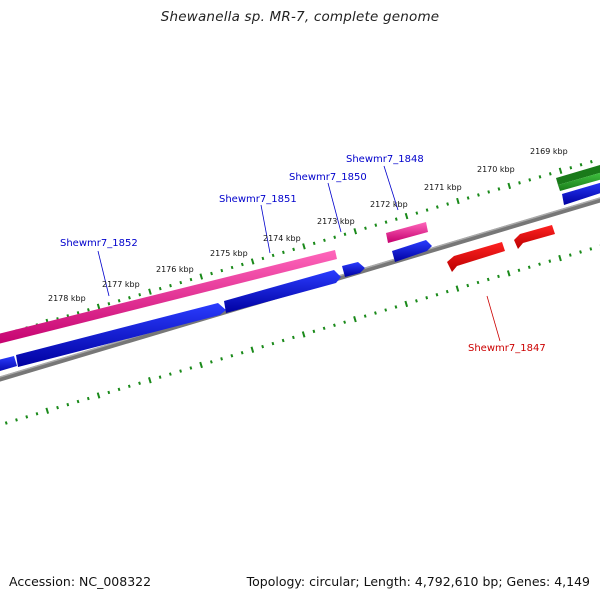 Image resolution: width=600 pixels, height=600 pixels. I want to click on accession-text: Accession: NC_008322, so click(80, 581).